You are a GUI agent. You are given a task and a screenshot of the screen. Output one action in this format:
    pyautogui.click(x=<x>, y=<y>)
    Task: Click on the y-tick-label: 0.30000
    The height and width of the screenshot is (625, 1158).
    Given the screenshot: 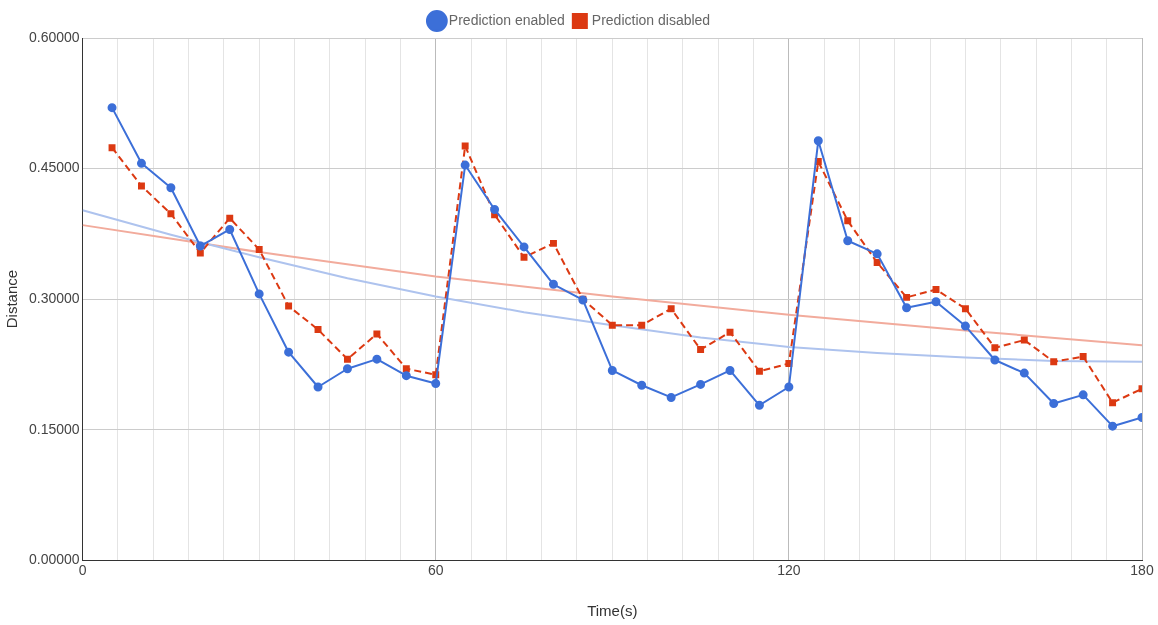 What is the action you would take?
    pyautogui.click(x=54, y=297)
    